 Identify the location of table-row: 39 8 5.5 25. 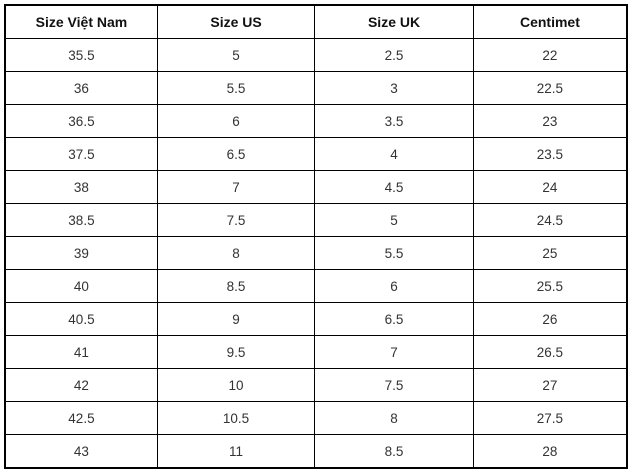
(316, 253).